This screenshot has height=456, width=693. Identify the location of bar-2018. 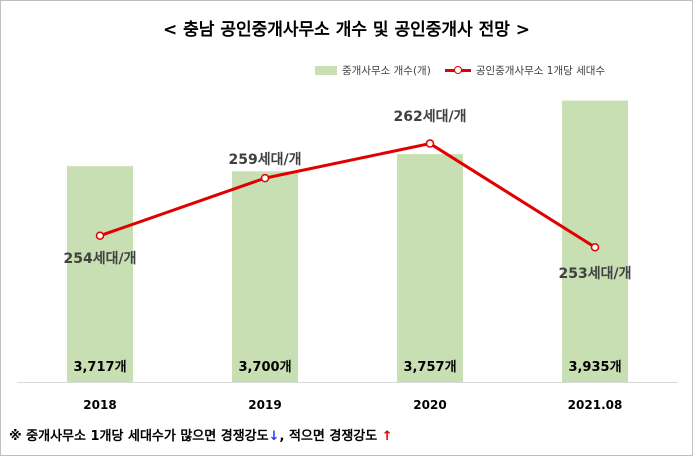
(100, 274).